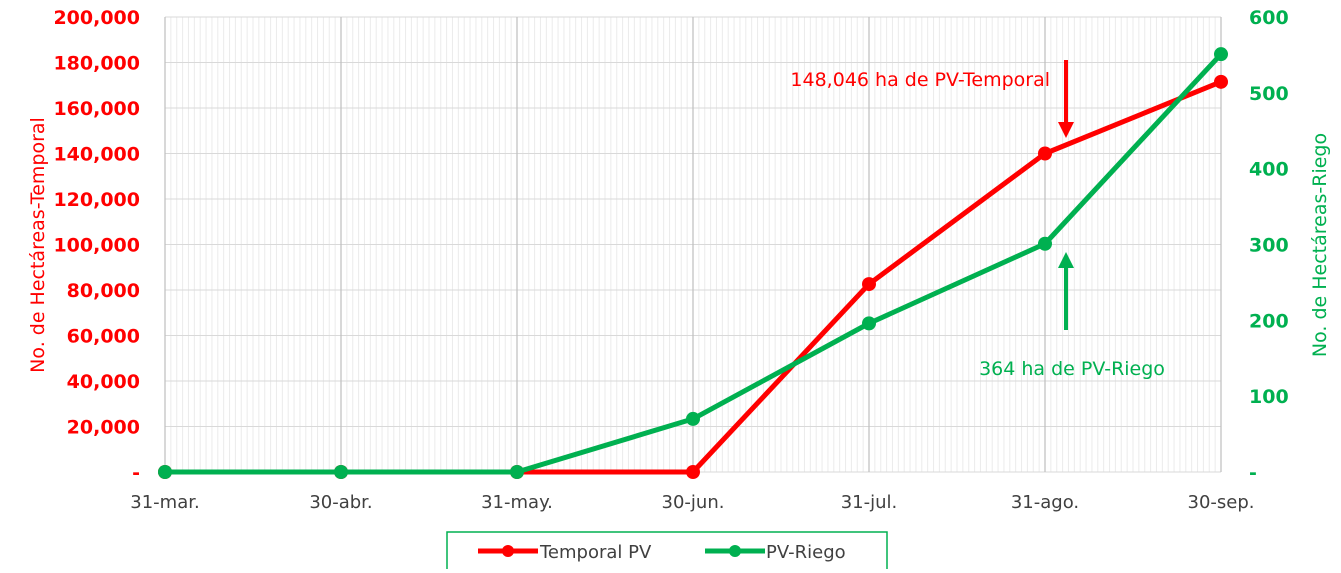 The width and height of the screenshot is (1341, 573). What do you see at coordinates (96, 64) in the screenshot?
I see `left-axis-tick-label: 180,000` at bounding box center [96, 64].